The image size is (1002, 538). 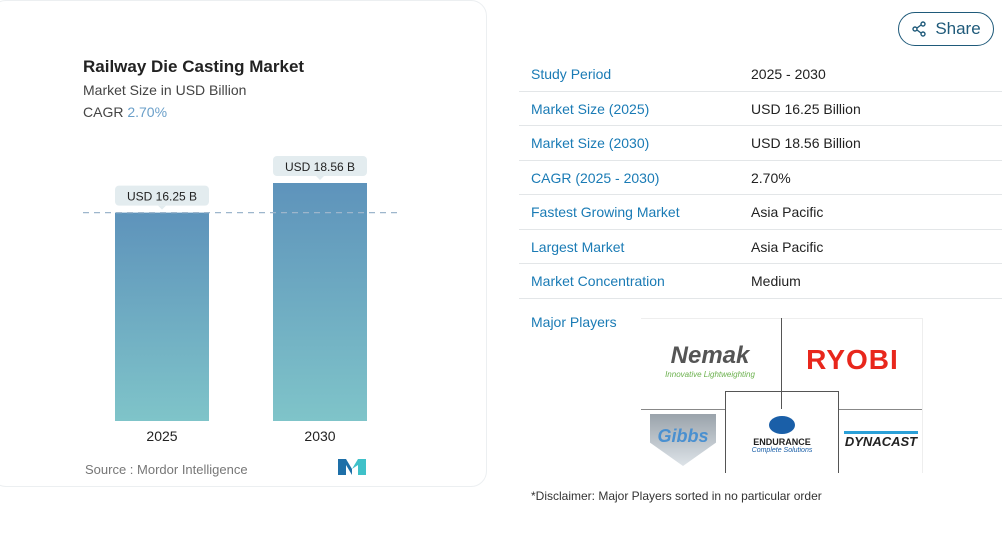 I want to click on table-row: Market Concentration Medium, so click(x=760, y=281).